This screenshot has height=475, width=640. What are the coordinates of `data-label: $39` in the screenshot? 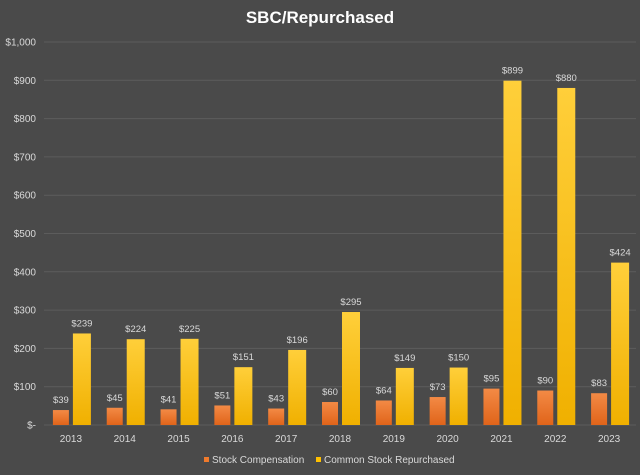 It's located at (61, 400).